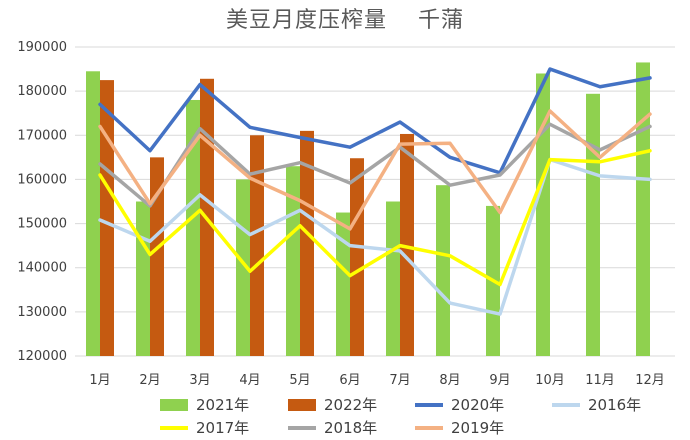  I want to click on x-tick-label: 12月, so click(650, 380).